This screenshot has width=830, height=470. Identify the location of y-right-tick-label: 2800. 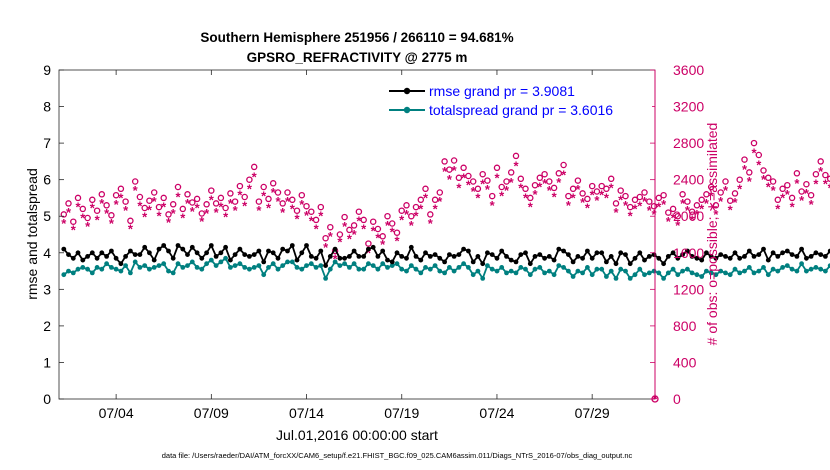
(688, 143).